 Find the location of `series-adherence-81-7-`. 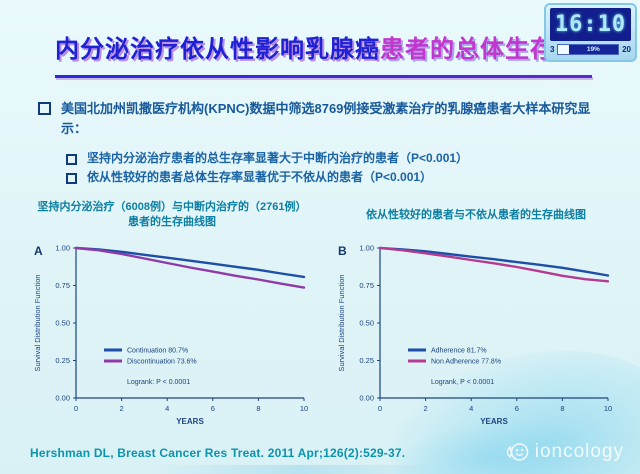

series-adherence-81-7- is located at coordinates (494, 261).